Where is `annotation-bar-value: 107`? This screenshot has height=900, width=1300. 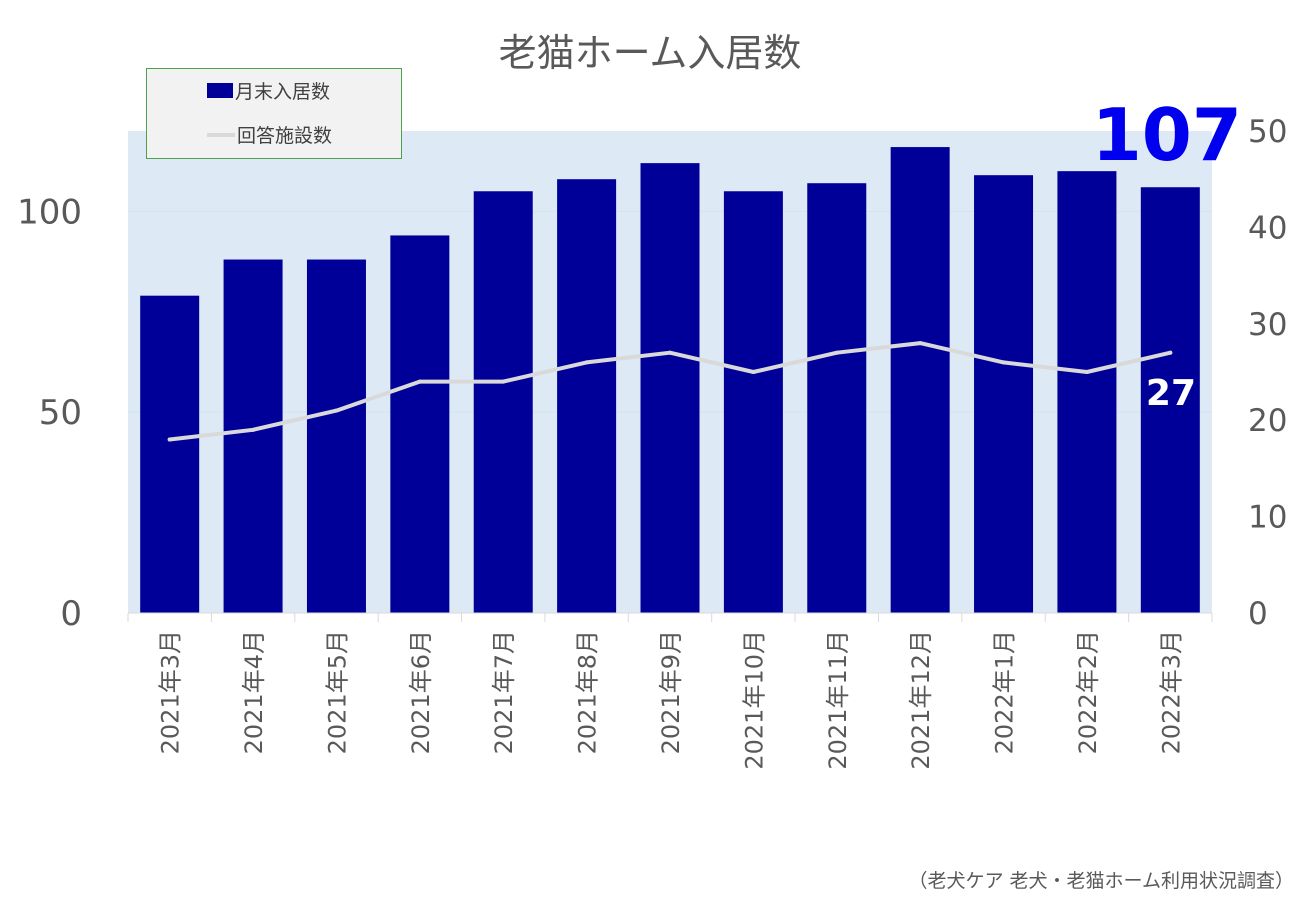
annotation-bar-value: 107 is located at coordinates (1167, 135).